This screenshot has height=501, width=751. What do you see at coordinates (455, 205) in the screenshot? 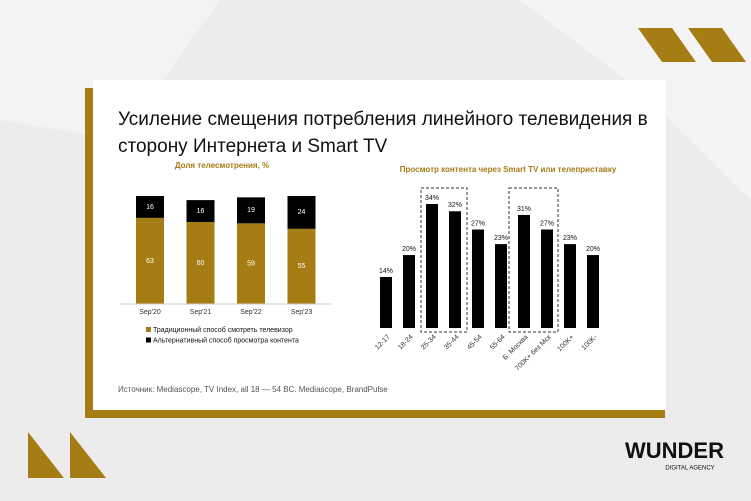
I see `value-label: 32%` at bounding box center [455, 205].